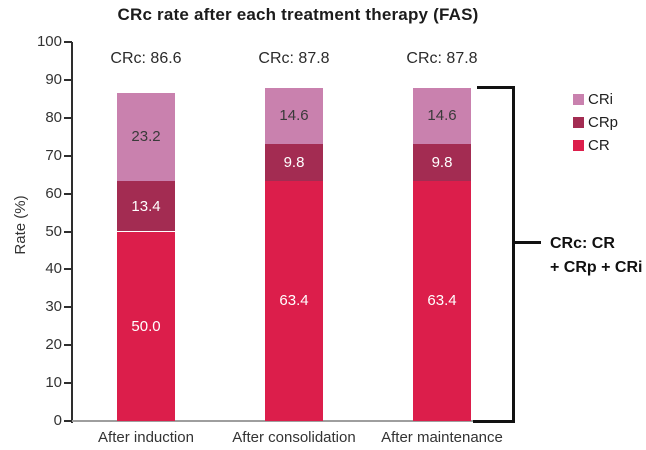 This screenshot has height=450, width=646. Describe the element at coordinates (603, 122) in the screenshot. I see `legend-label-crp: CRp` at that location.